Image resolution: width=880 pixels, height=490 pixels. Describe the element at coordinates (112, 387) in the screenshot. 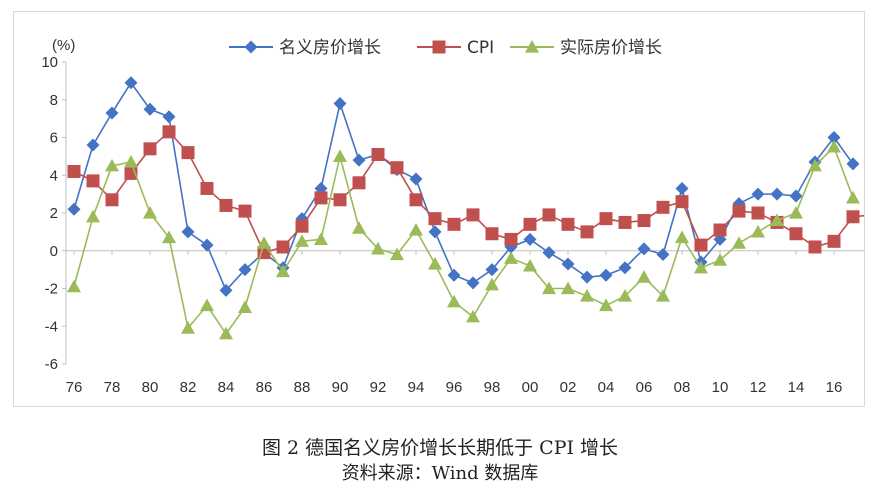

I see `x-tick-label: 78` at that location.